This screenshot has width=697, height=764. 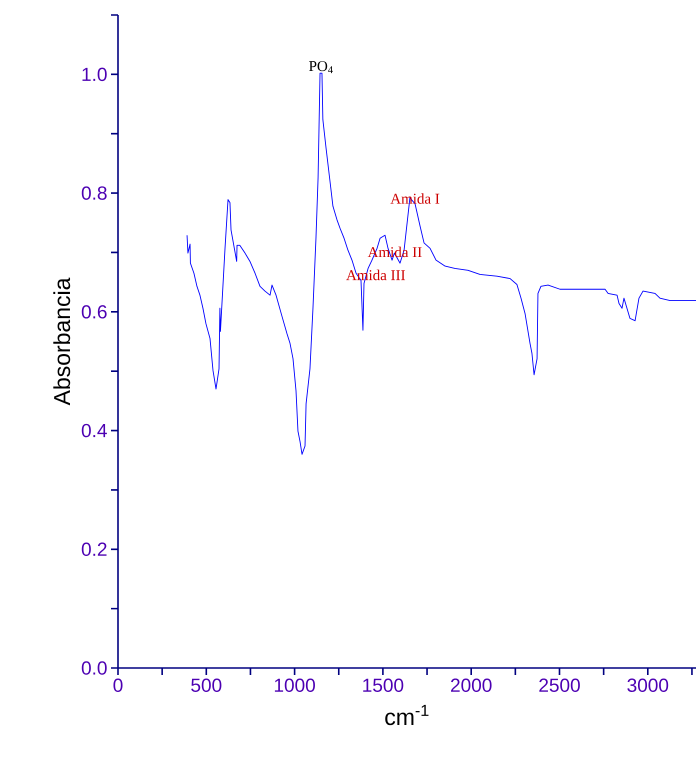 What do you see at coordinates (647, 685) in the screenshot?
I see `x-tick-label: 3000` at bounding box center [647, 685].